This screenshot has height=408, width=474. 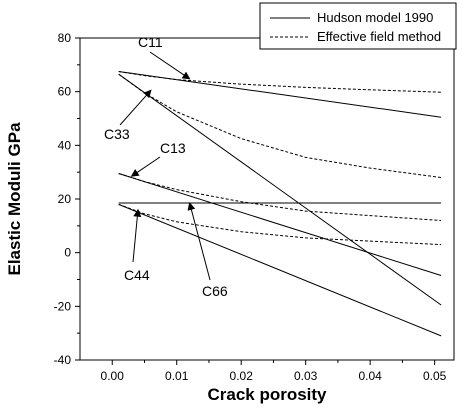 I want to click on y-tick-label: 40, so click(x=65, y=145).